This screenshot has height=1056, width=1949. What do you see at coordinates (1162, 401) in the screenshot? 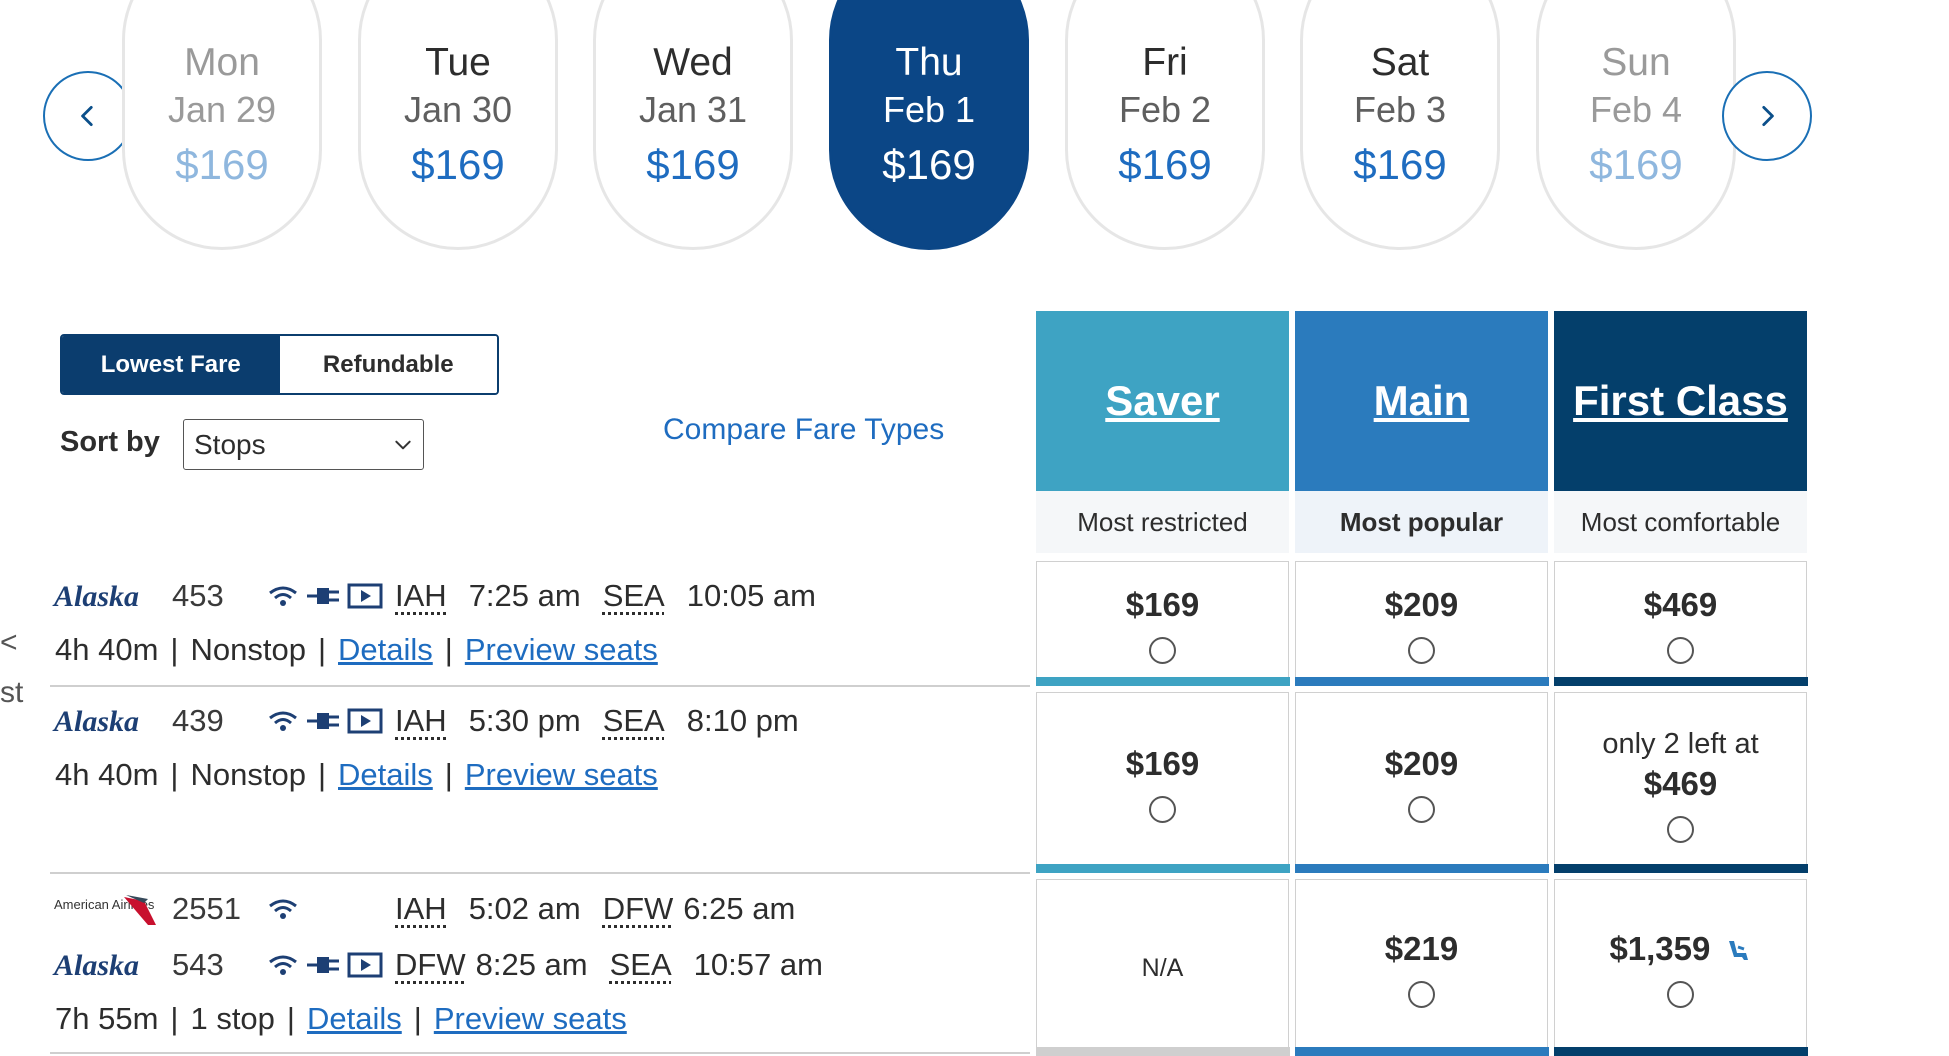
I see `fare-header-saver: Saver` at bounding box center [1162, 401].